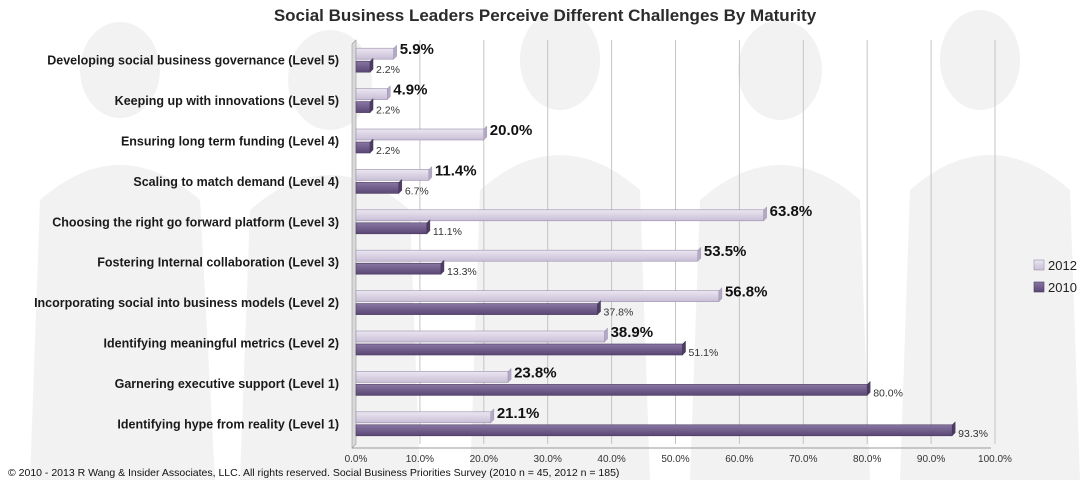 This screenshot has width=1090, height=482. Describe the element at coordinates (548, 459) in the screenshot. I see `x-tick-label: 30.0%` at that location.